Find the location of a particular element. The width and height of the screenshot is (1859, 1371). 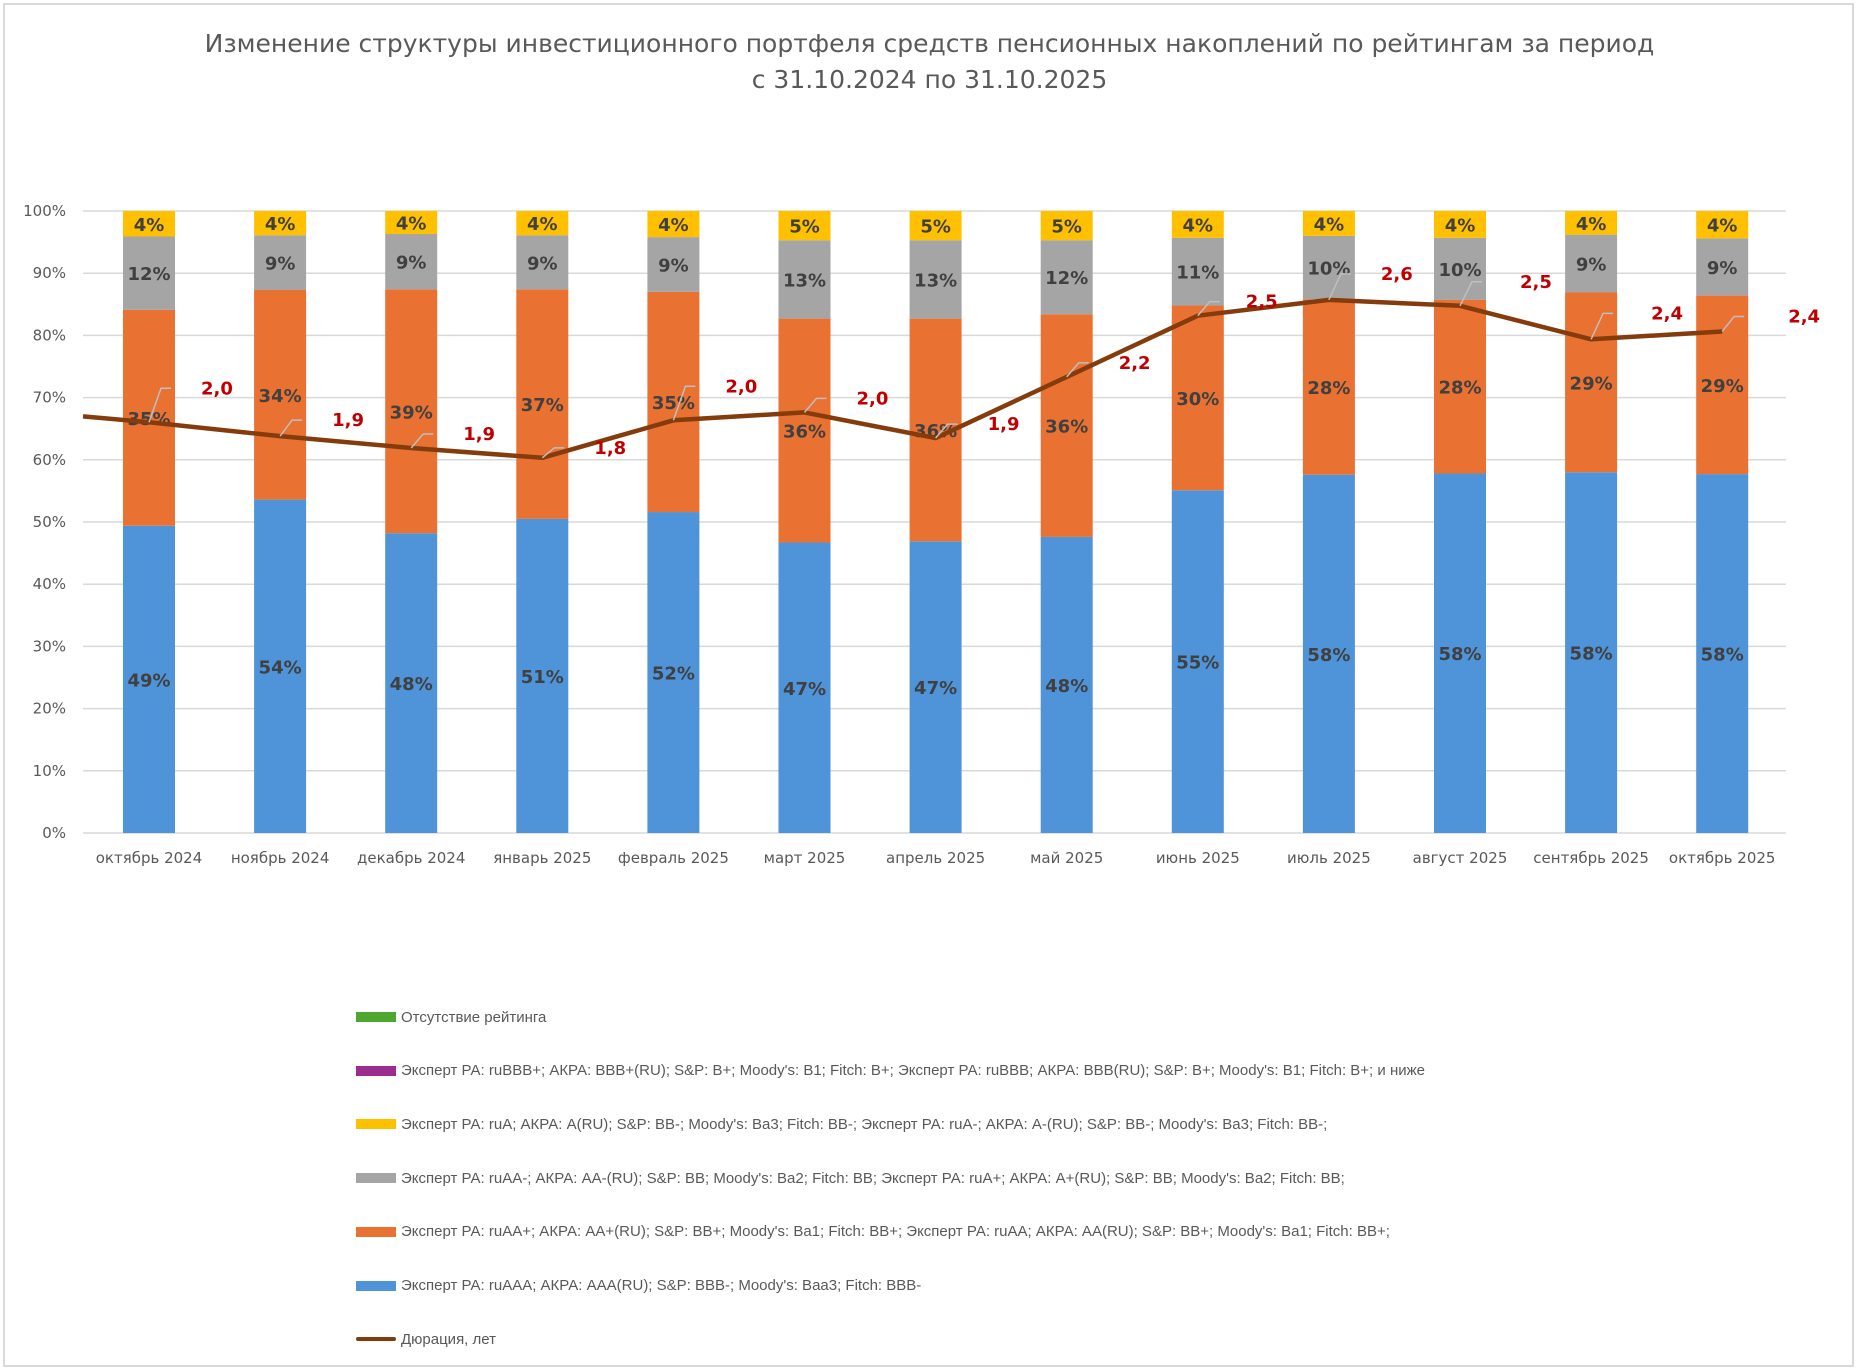

bar-data-label: 52% is located at coordinates (673, 674).